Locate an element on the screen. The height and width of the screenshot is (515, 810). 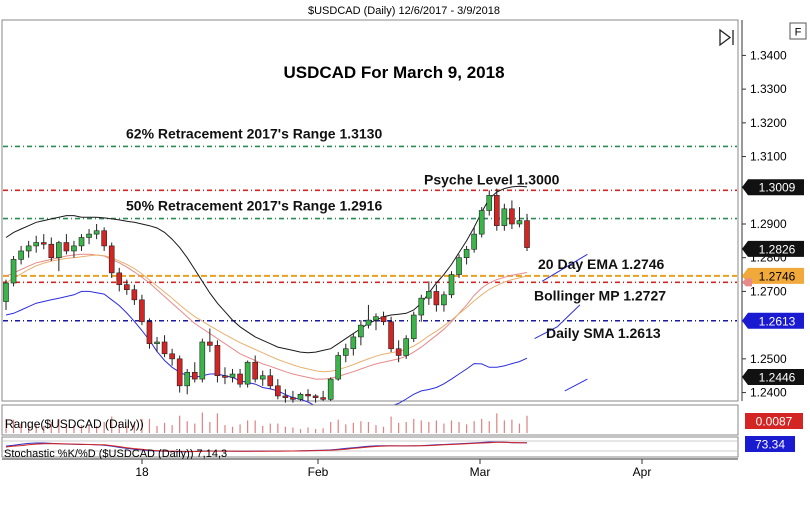
range-panel-frame is located at coordinates (370, 420).